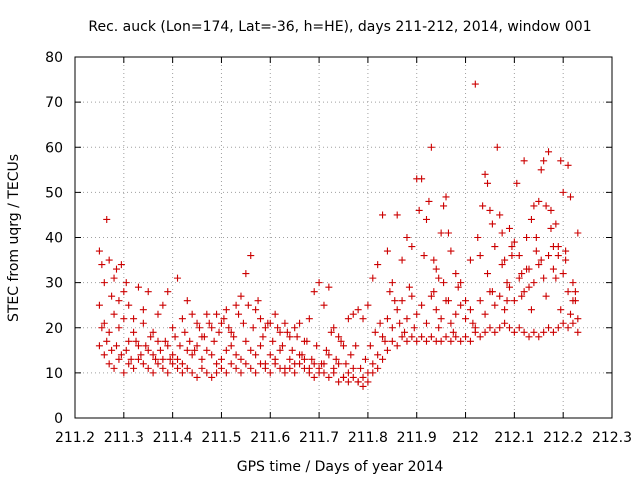  Describe the element at coordinates (54, 329) in the screenshot. I see `y-tick-label: 20` at that location.